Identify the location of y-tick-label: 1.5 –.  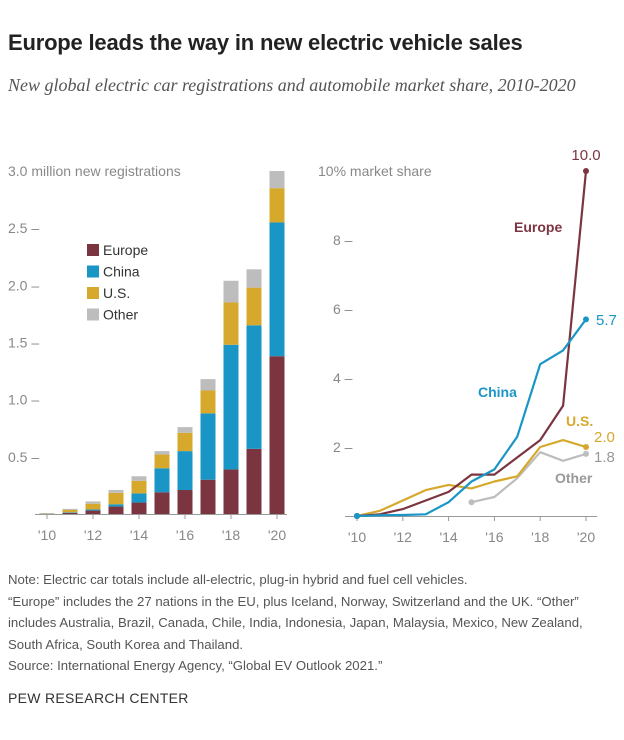
(23, 343).